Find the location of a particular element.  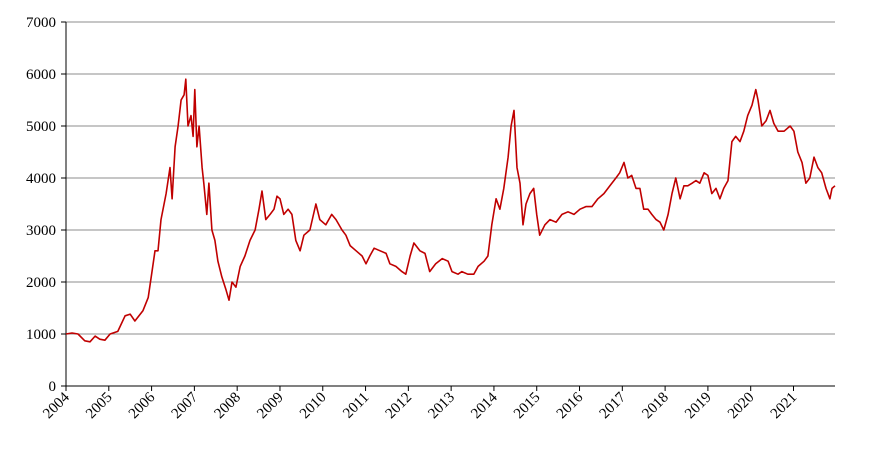

y-tick-label: 2000 is located at coordinates (41, 283).